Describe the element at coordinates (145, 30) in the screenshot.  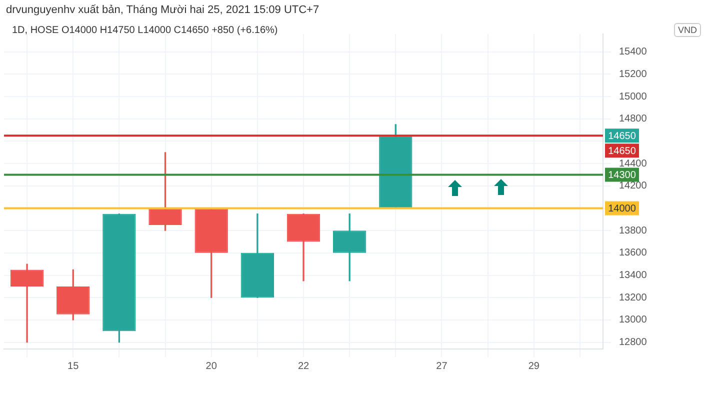
I see `chart-title: 1D, HOSE O14000 H14750 L14000 C14650 +850 (+6.16%)` at that location.